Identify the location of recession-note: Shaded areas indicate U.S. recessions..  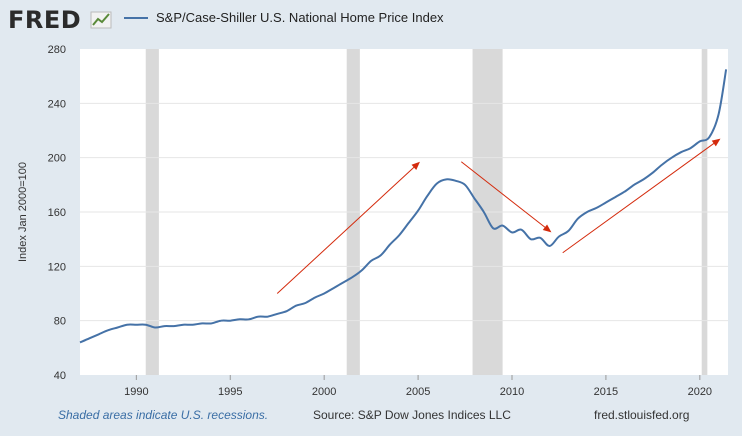
(163, 415).